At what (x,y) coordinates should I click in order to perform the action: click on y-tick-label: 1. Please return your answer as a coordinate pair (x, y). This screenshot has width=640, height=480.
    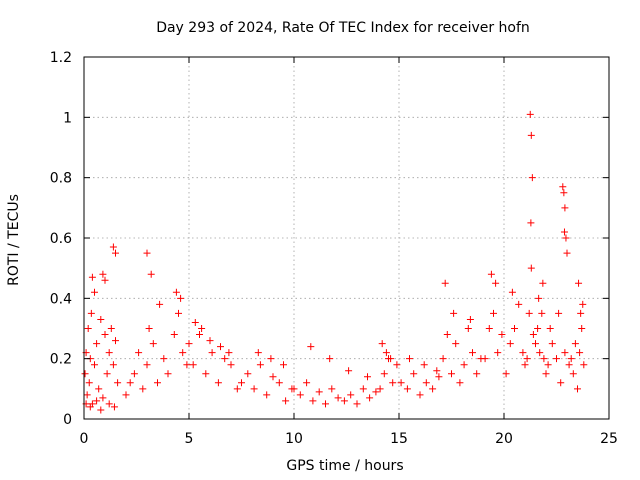
    Looking at the image, I should click on (67, 118).